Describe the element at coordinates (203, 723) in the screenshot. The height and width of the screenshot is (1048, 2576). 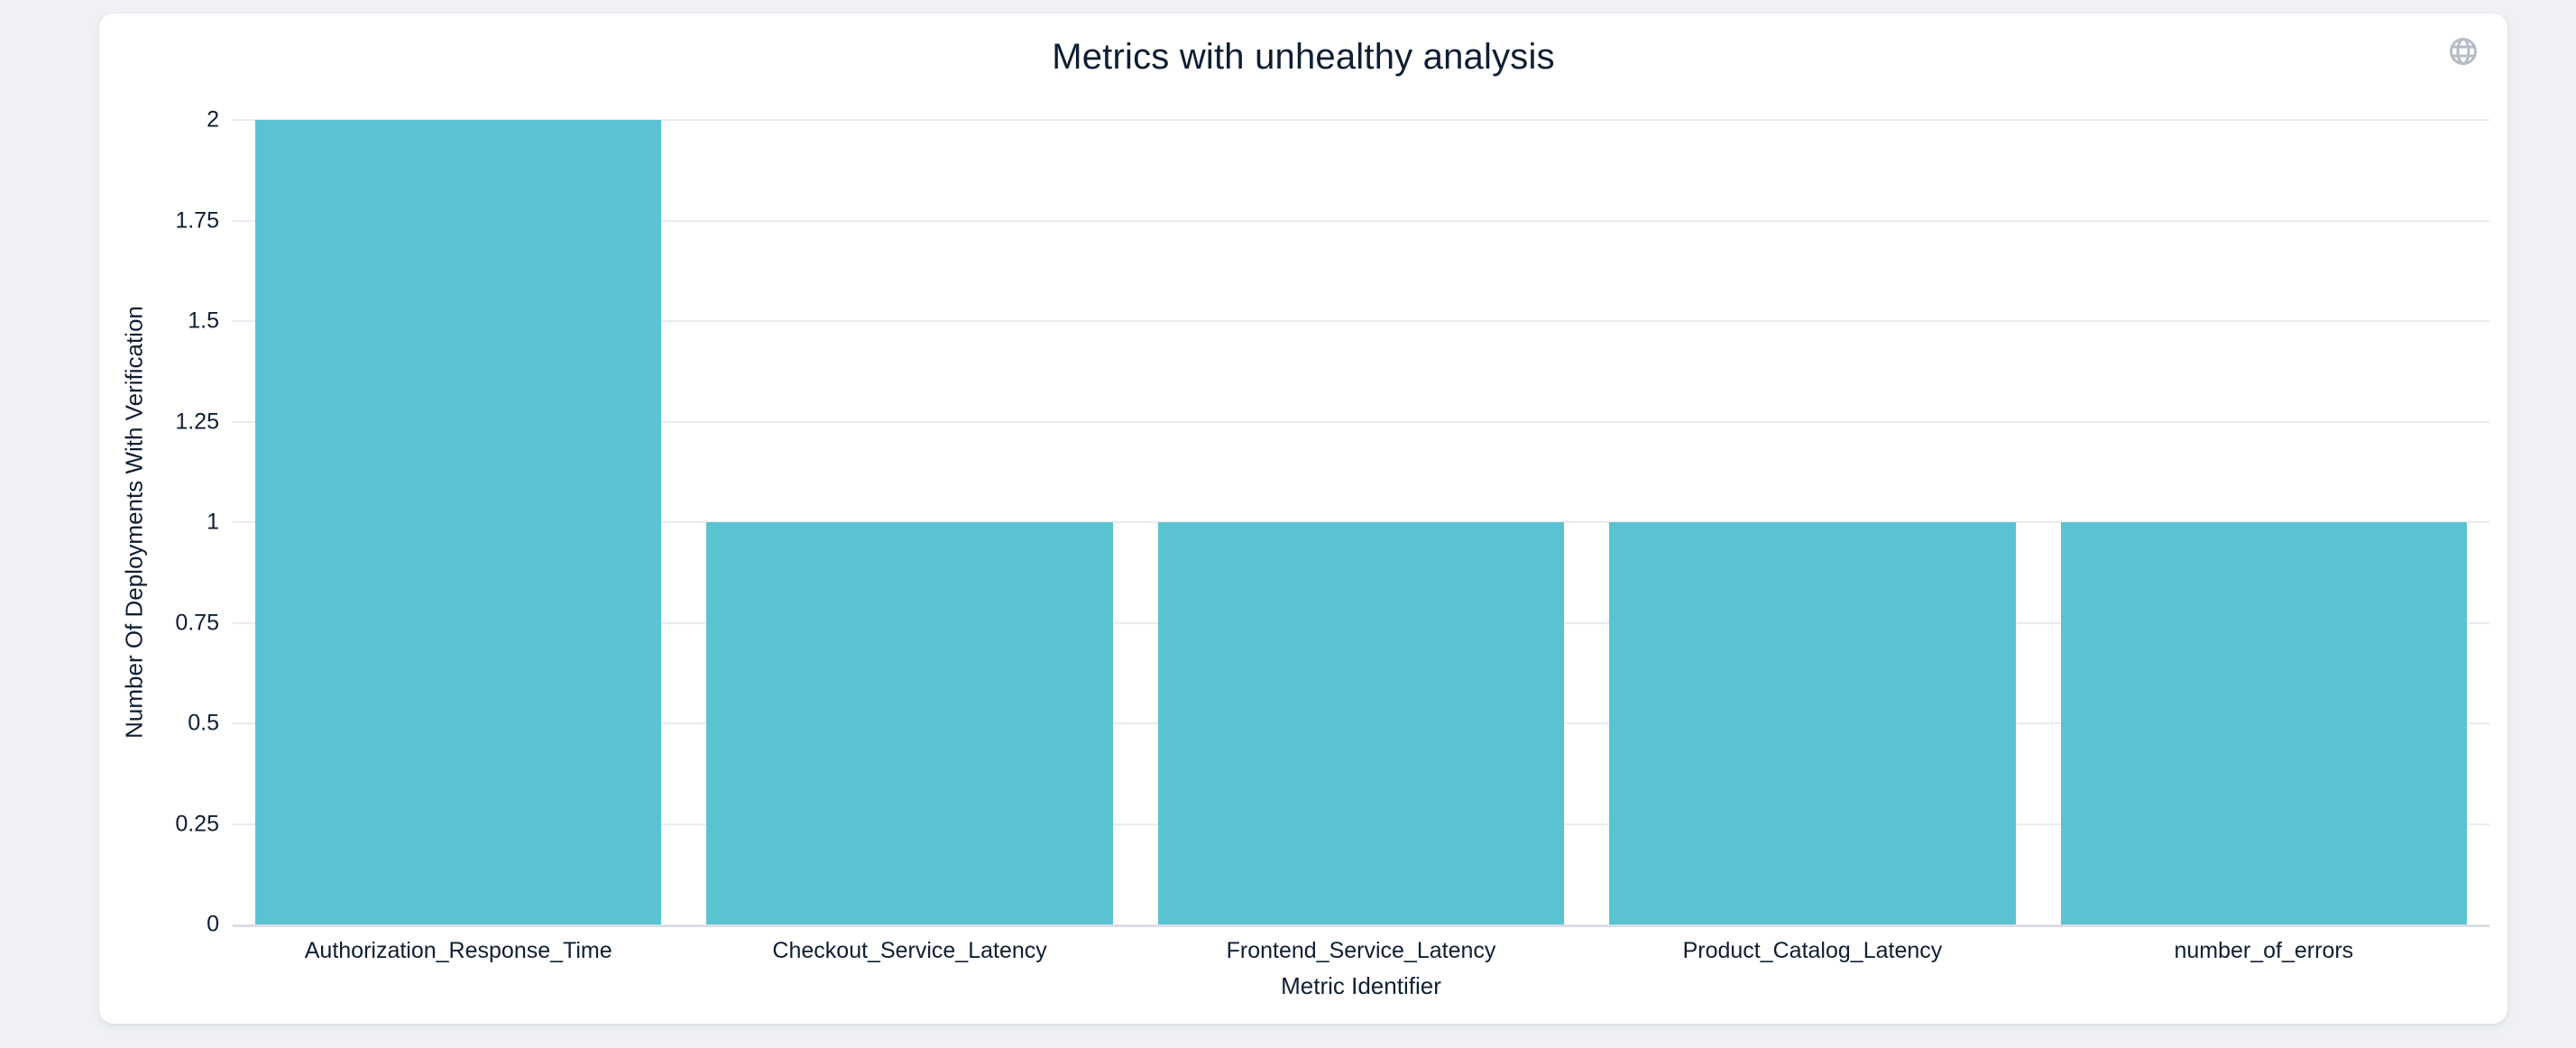
I see `y-tick-label-0.5: 0.5` at that location.